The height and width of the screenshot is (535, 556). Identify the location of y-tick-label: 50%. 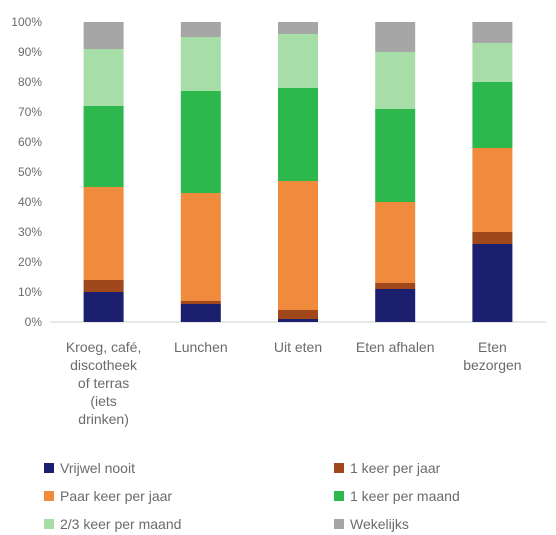
(30, 172).